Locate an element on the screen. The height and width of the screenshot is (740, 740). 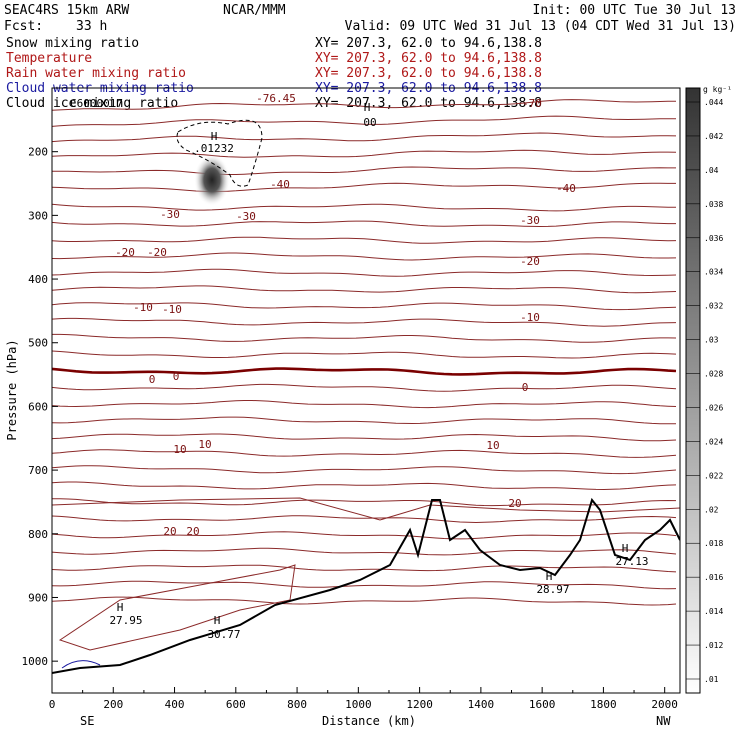
x-tick-label: 1400 is located at coordinates (481, 704).